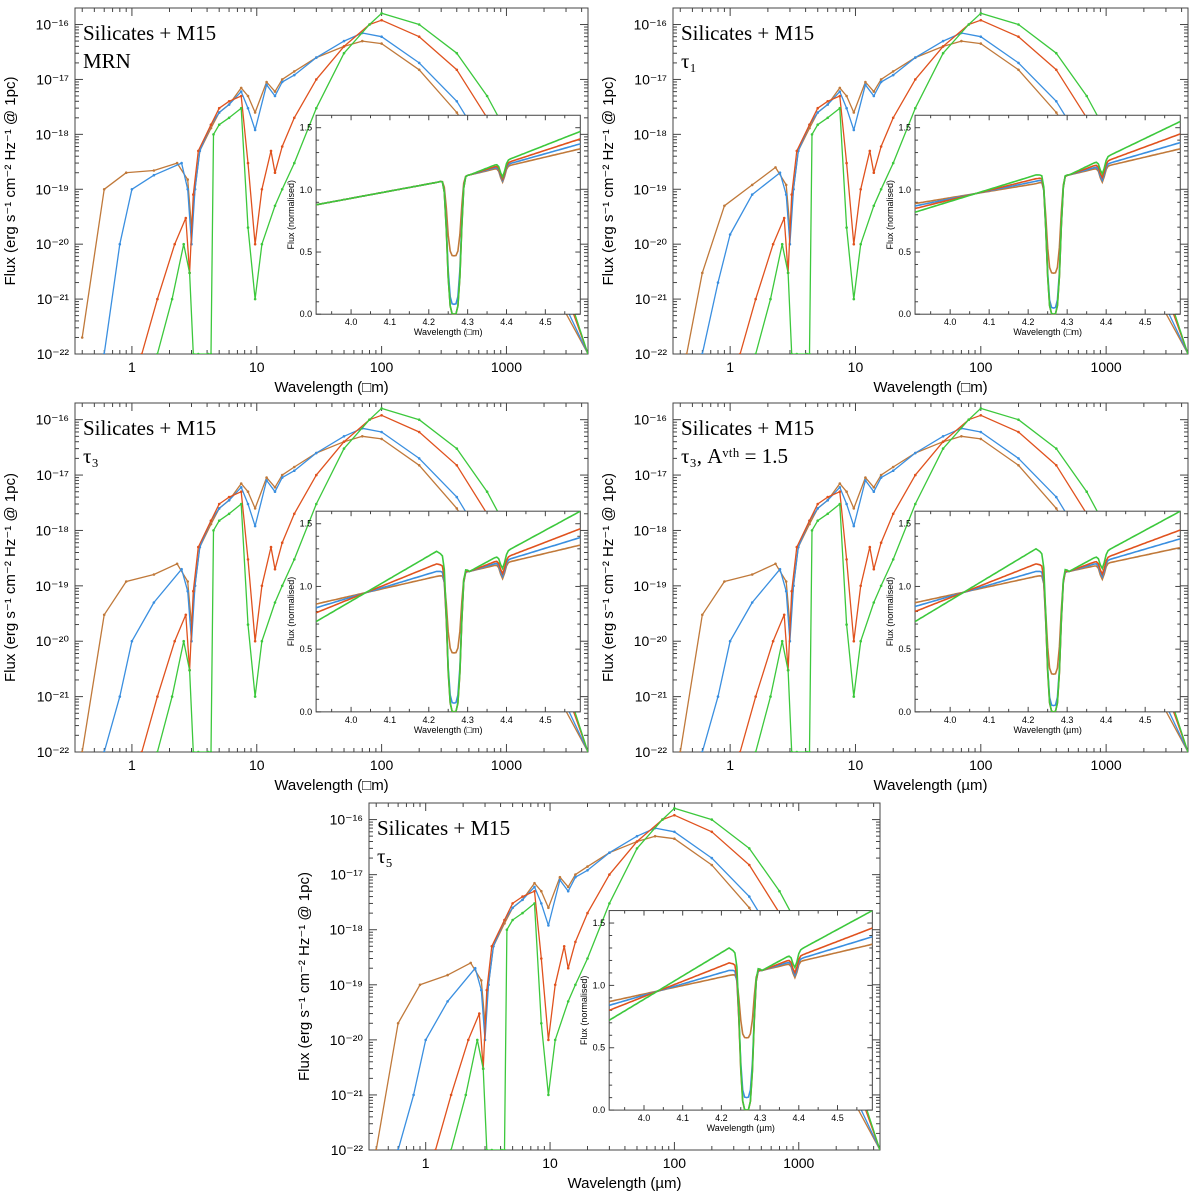  What do you see at coordinates (506, 720) in the screenshot?
I see `inset-x-tick-label: 4.4` at bounding box center [506, 720].